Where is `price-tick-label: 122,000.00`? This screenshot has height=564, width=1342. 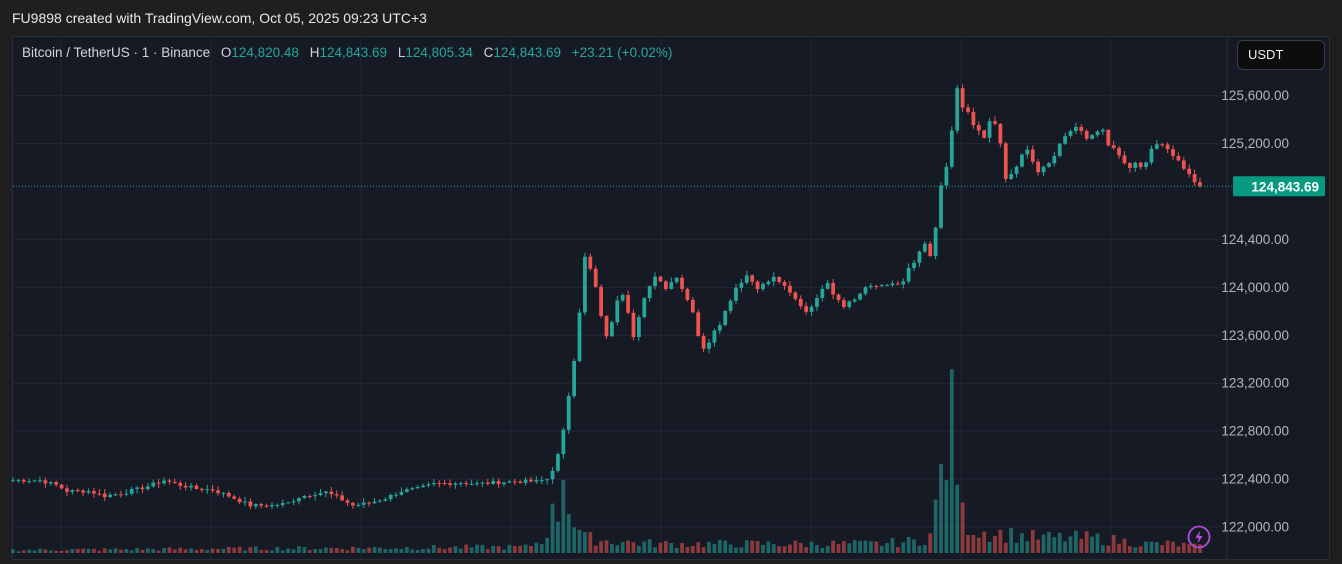 price-tick-label: 122,000.00 is located at coordinates (1255, 527).